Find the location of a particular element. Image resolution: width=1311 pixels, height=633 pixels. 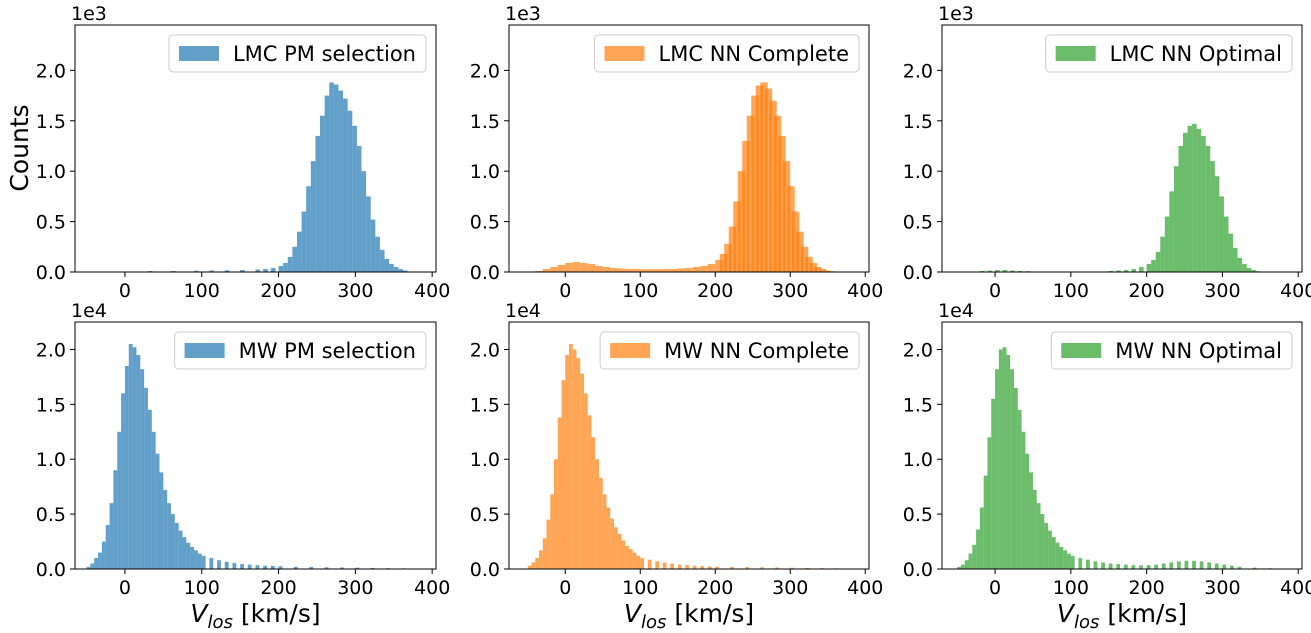

legend: MW NN Complete is located at coordinates (729, 350).